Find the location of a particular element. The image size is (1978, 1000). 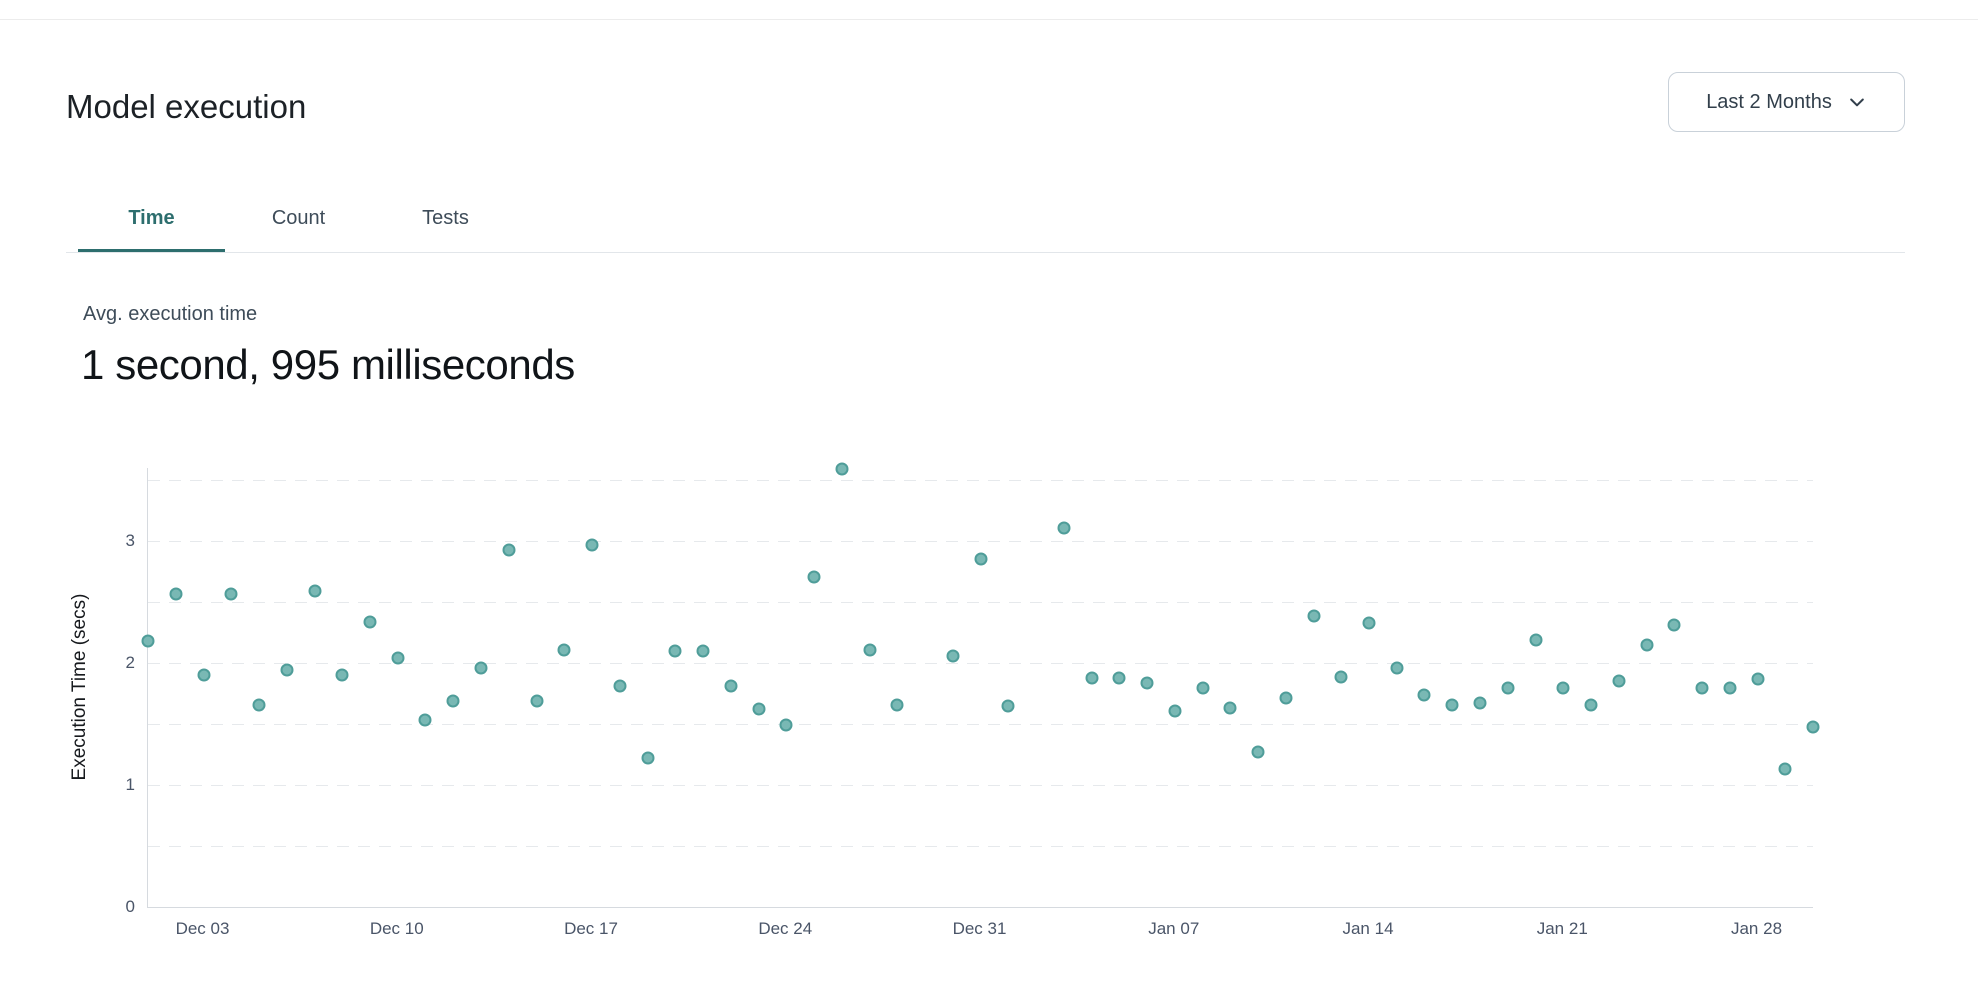

chevron-down-icon is located at coordinates (1856, 102).